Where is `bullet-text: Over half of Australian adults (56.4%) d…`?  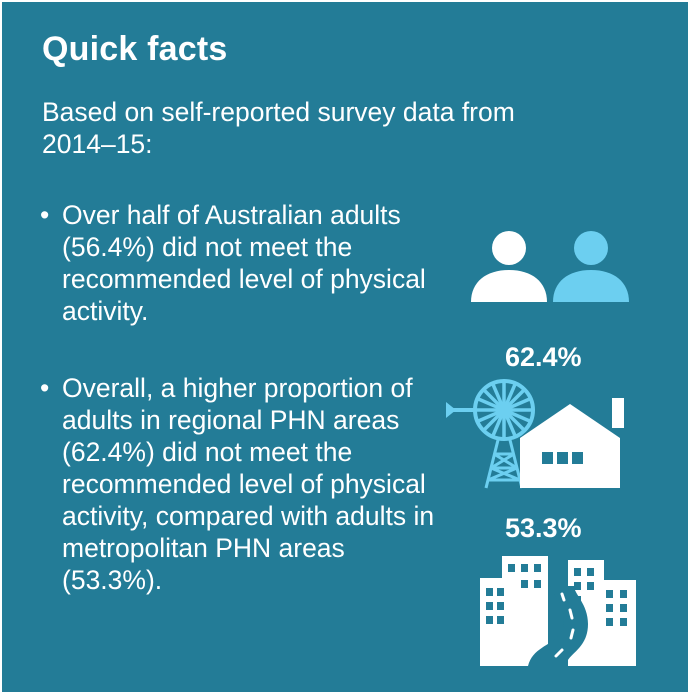 bullet-text: Over half of Australian adults (56.4%) d… is located at coordinates (244, 263).